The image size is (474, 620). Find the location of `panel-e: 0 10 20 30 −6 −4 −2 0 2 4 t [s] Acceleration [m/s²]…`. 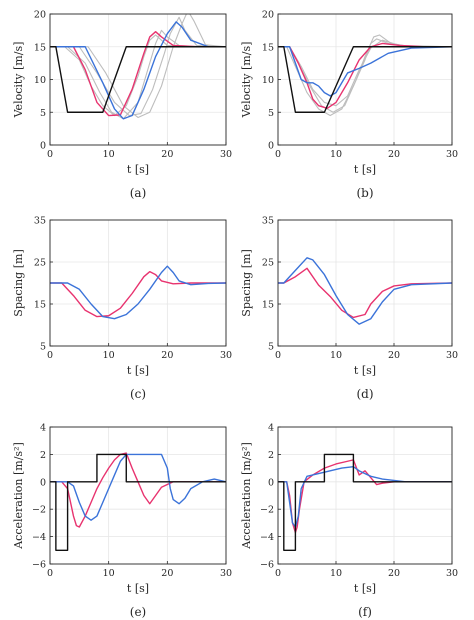

panel-e: 0 10 20 30 −6 −4 −2 0 2 4 t [s] Acceleration [m/s²]… is located at coordinates (122, 521).